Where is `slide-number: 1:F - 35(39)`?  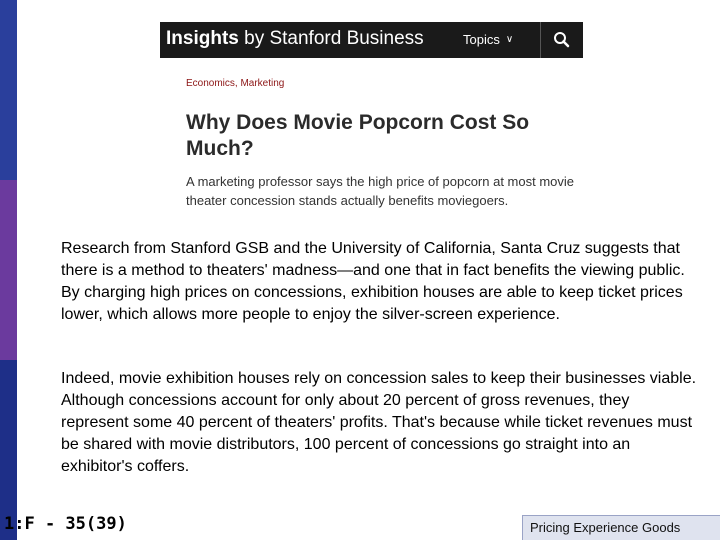
slide-number: 1:F - 35(39) is located at coordinates (65, 524).